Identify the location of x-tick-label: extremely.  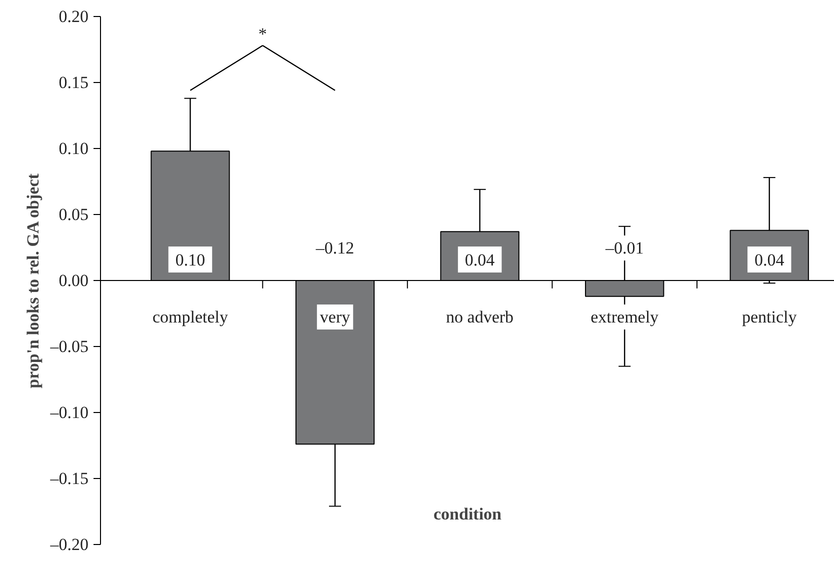
(625, 317).